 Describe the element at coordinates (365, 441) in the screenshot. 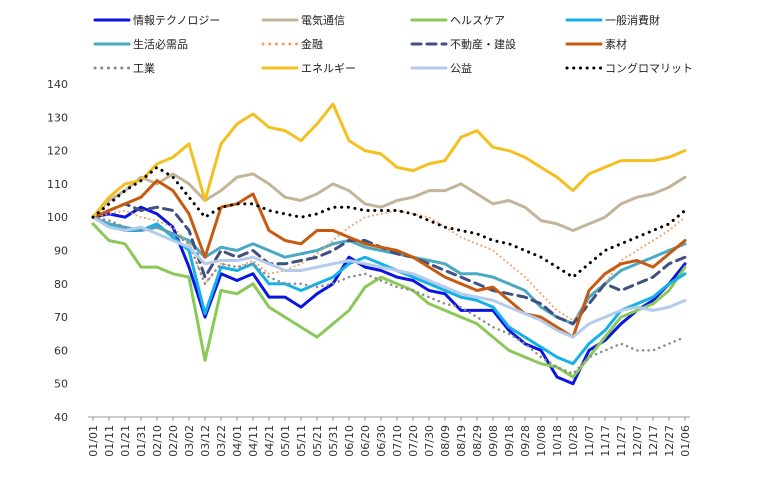

I see `x-tick-label: 06/20` at that location.